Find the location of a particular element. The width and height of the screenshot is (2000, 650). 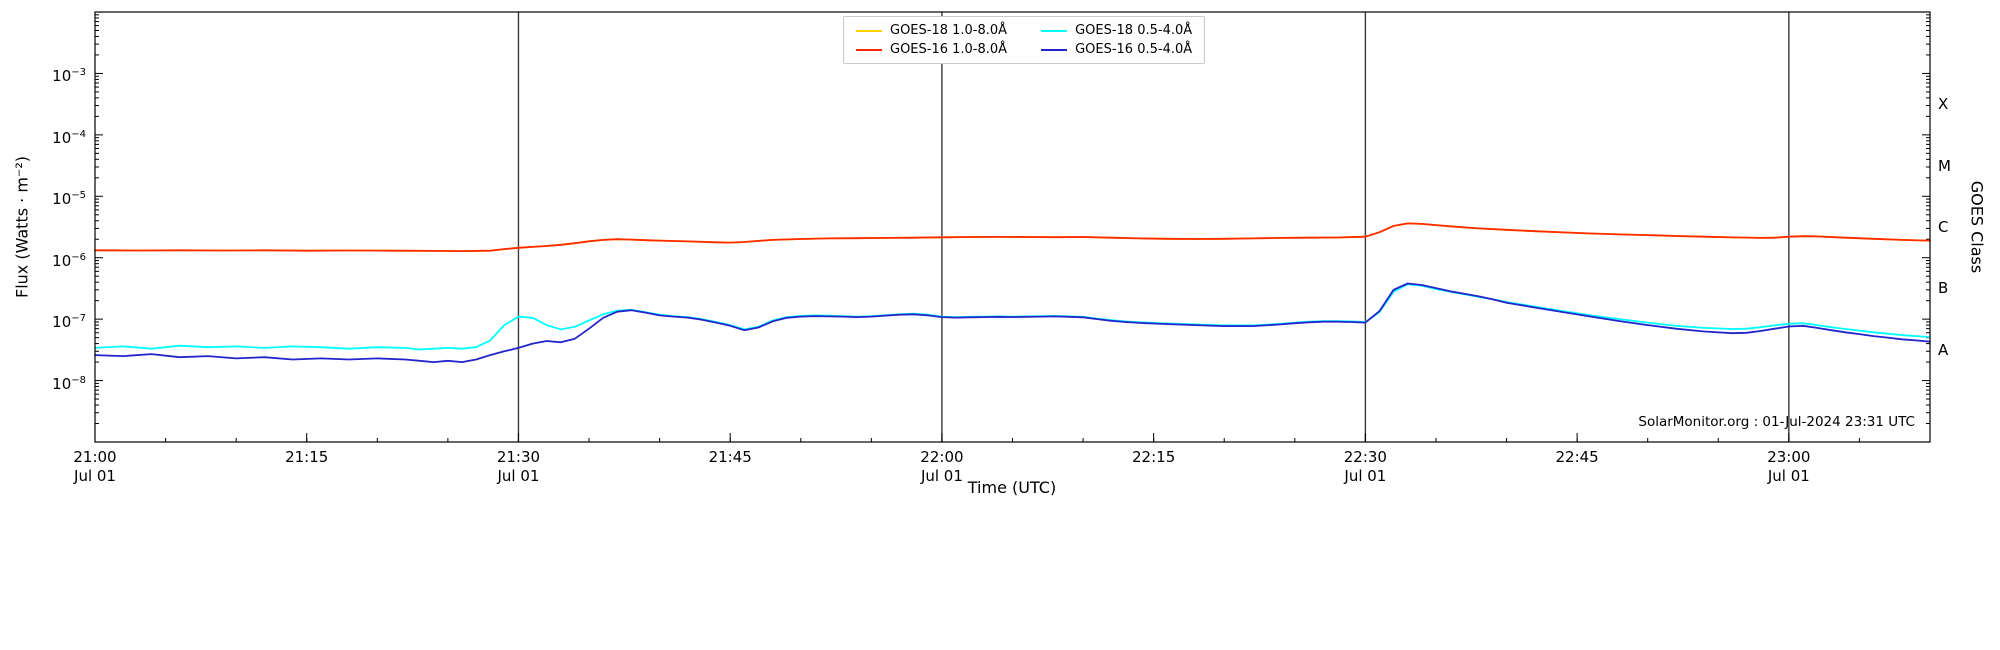

legend-item-label: GOES-18 0.5-4.0Å is located at coordinates (1134, 30).